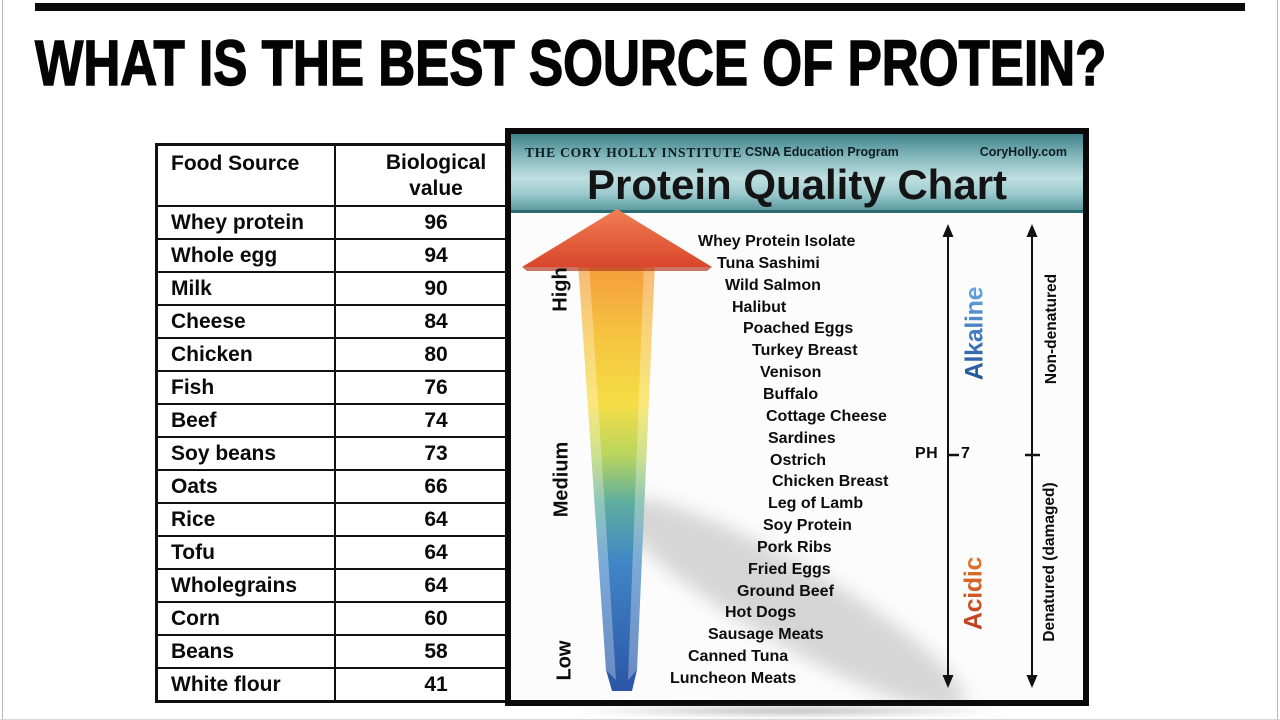 The height and width of the screenshot is (720, 1280). I want to click on food-item: Sardines, so click(802, 438).